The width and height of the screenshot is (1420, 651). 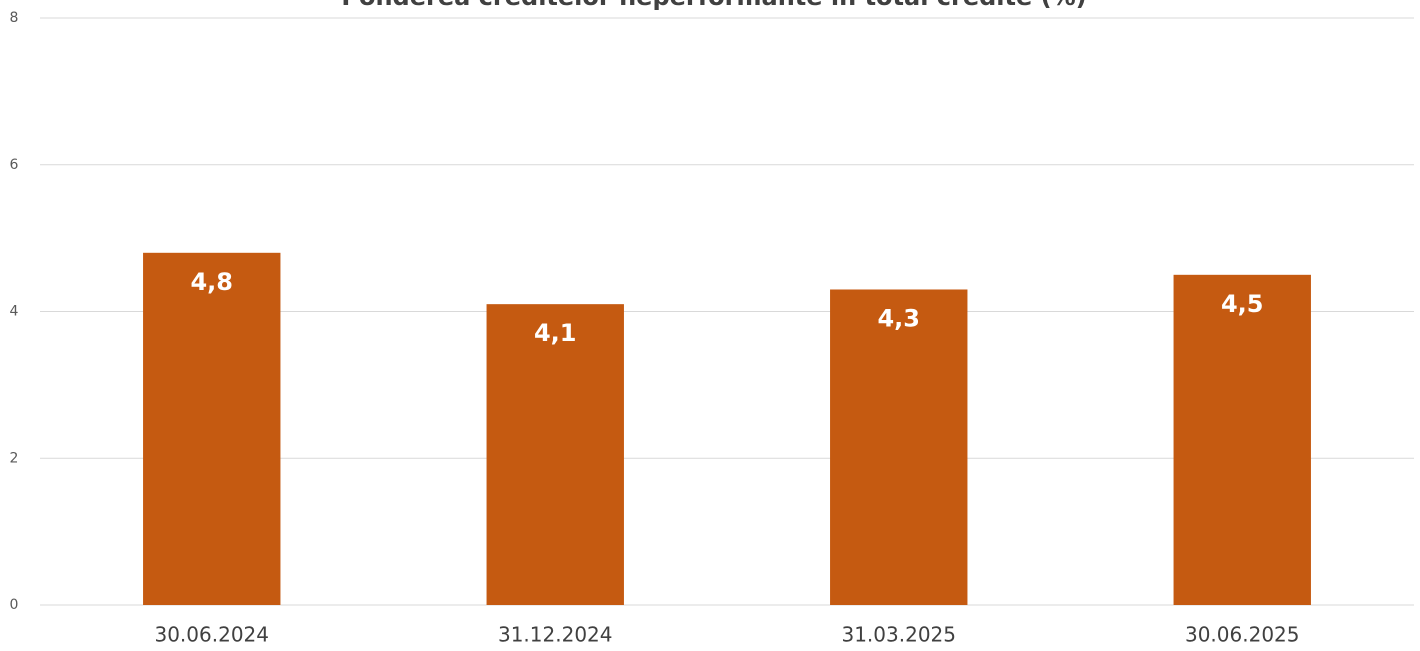 What do you see at coordinates (14, 18) in the screenshot?
I see `y-tick-label: 8` at bounding box center [14, 18].